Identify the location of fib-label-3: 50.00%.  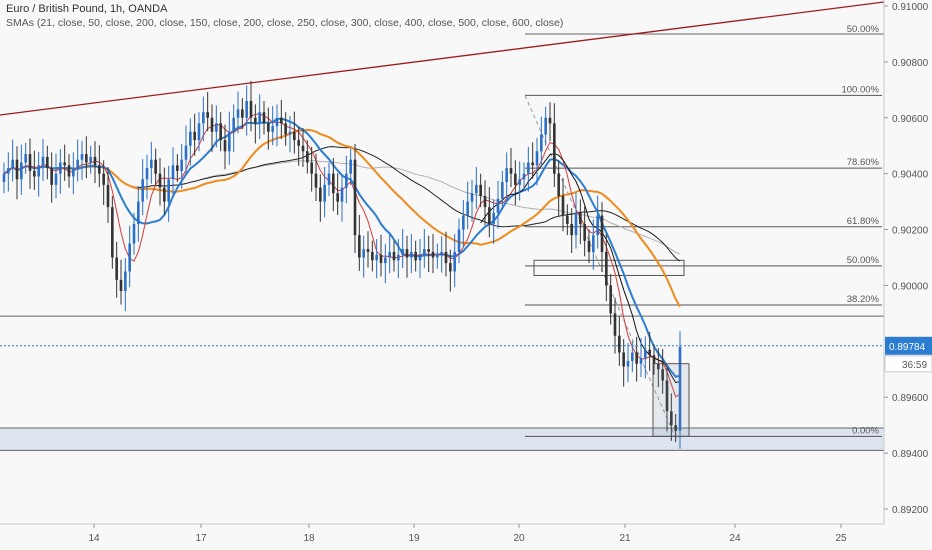
(863, 260).